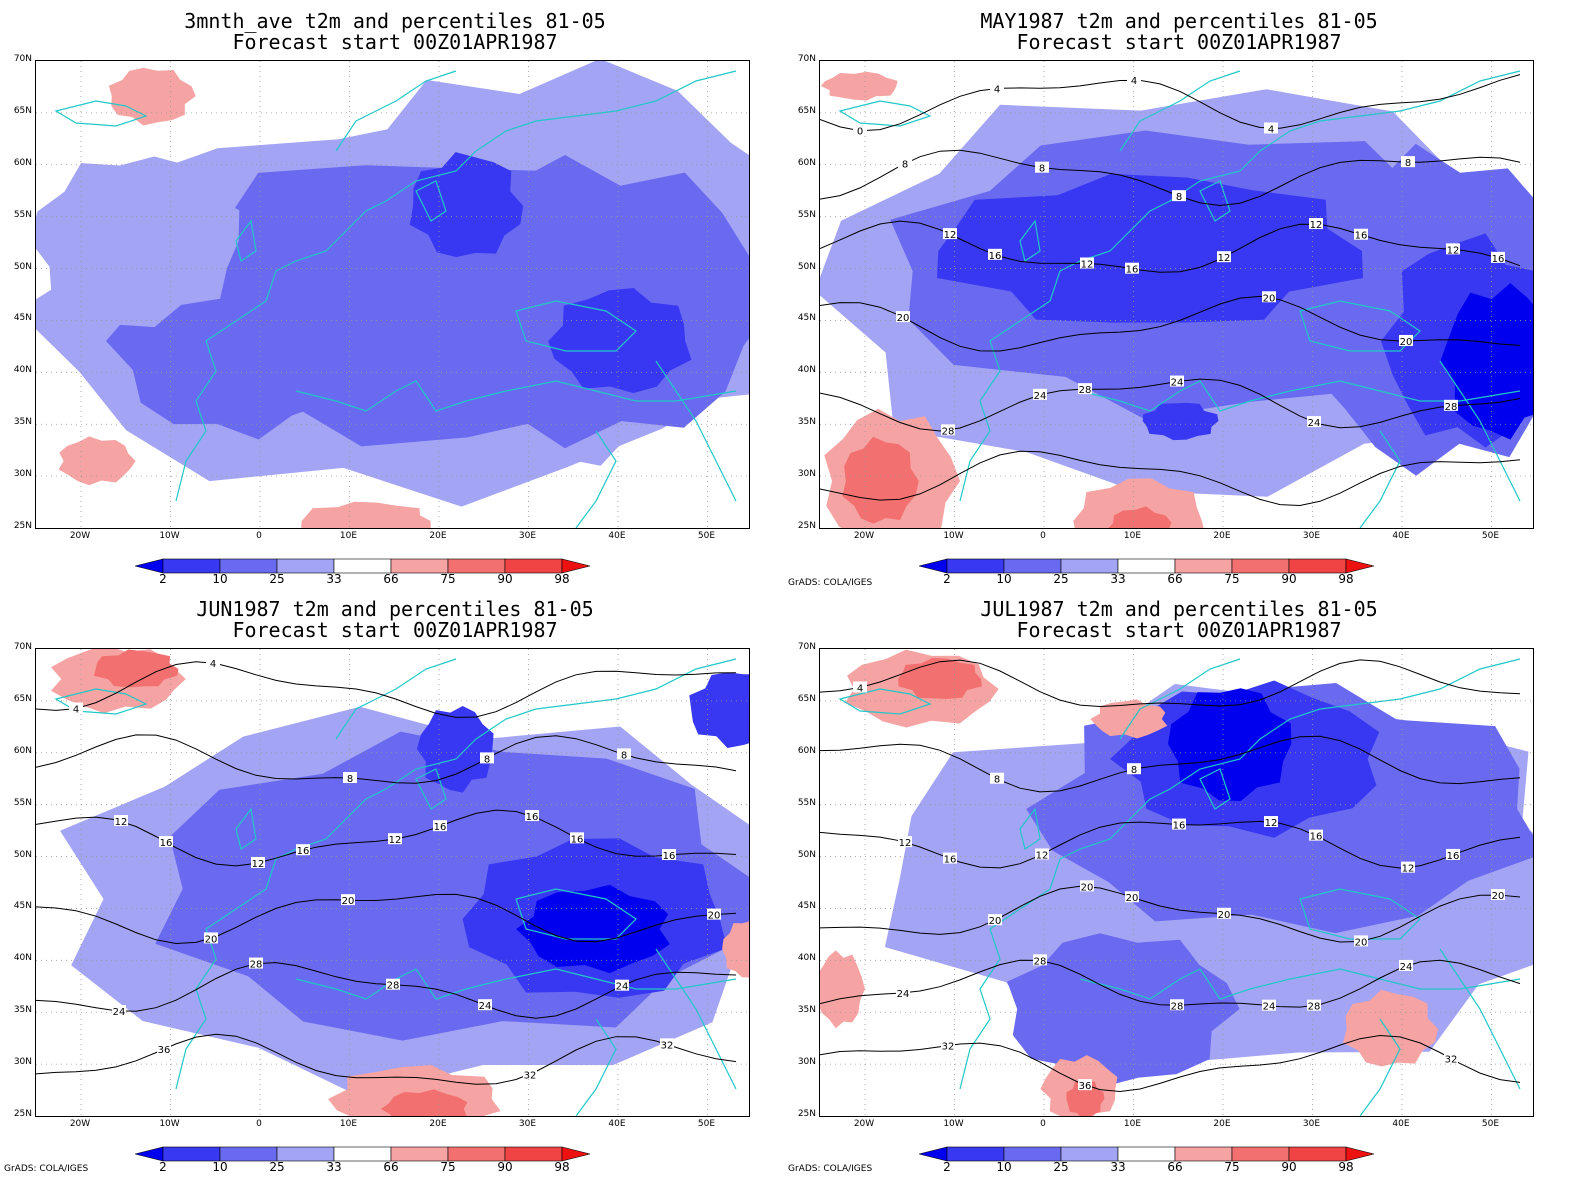 Image resolution: width=1596 pixels, height=1196 pixels. I want to click on longitude-tick-label: 20E, so click(1222, 536).